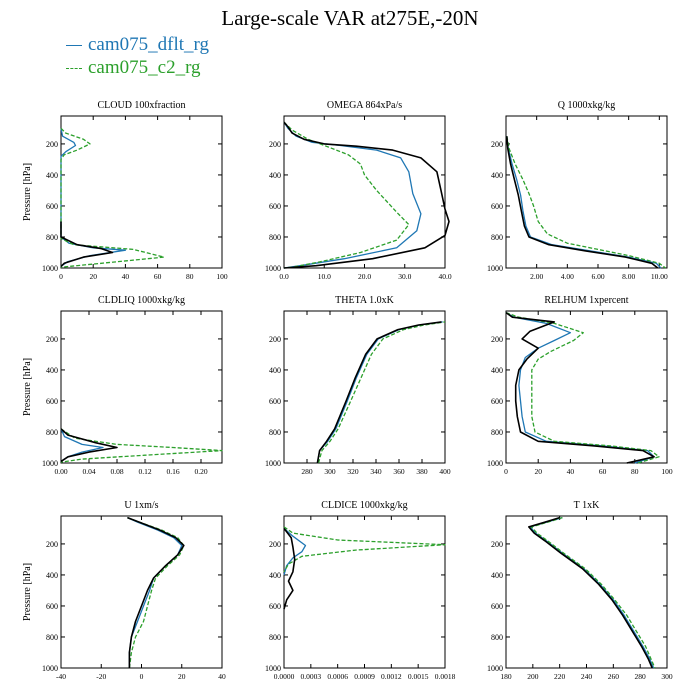 The width and height of the screenshot is (700, 700). What do you see at coordinates (399, 471) in the screenshot?
I see `x-tick-label: 360` at bounding box center [399, 471].